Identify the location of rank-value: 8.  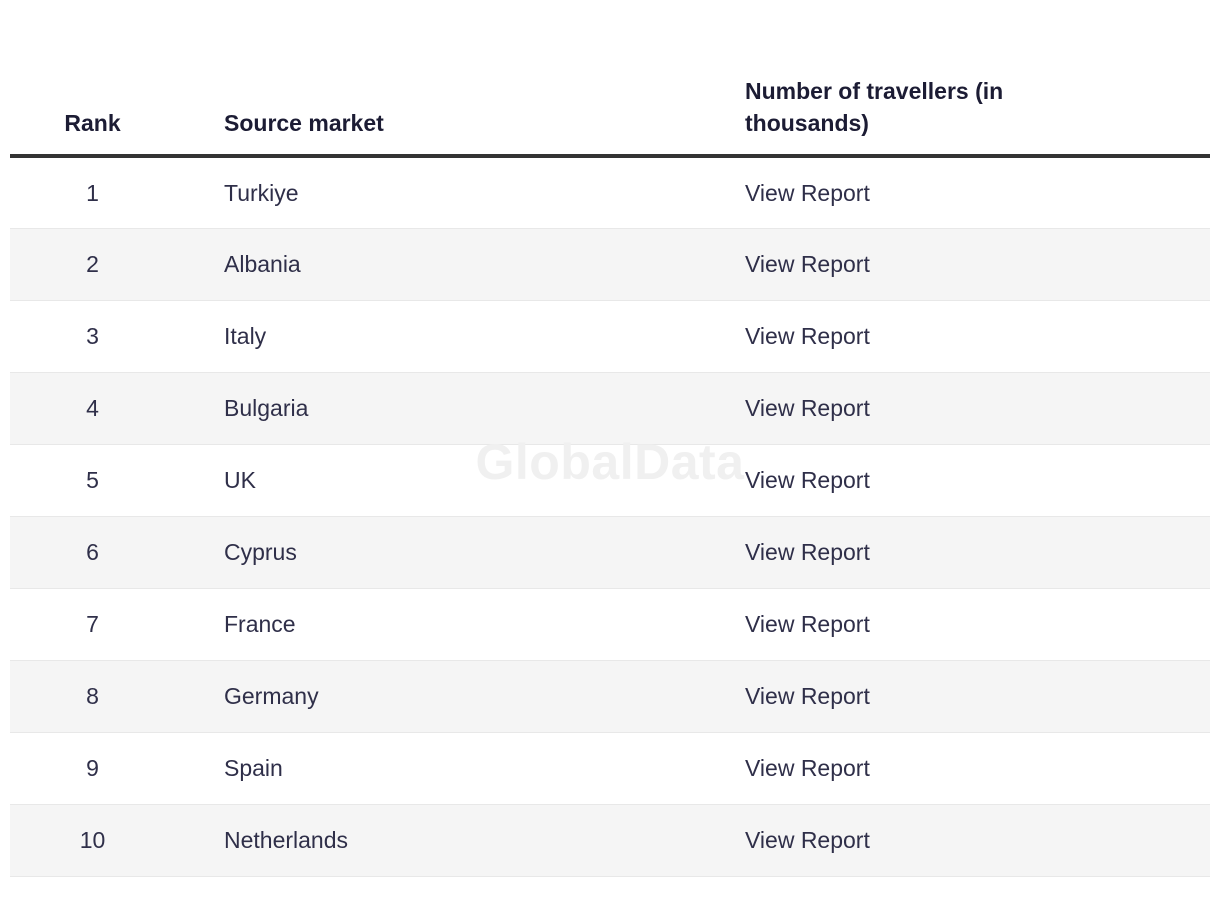
(92, 696).